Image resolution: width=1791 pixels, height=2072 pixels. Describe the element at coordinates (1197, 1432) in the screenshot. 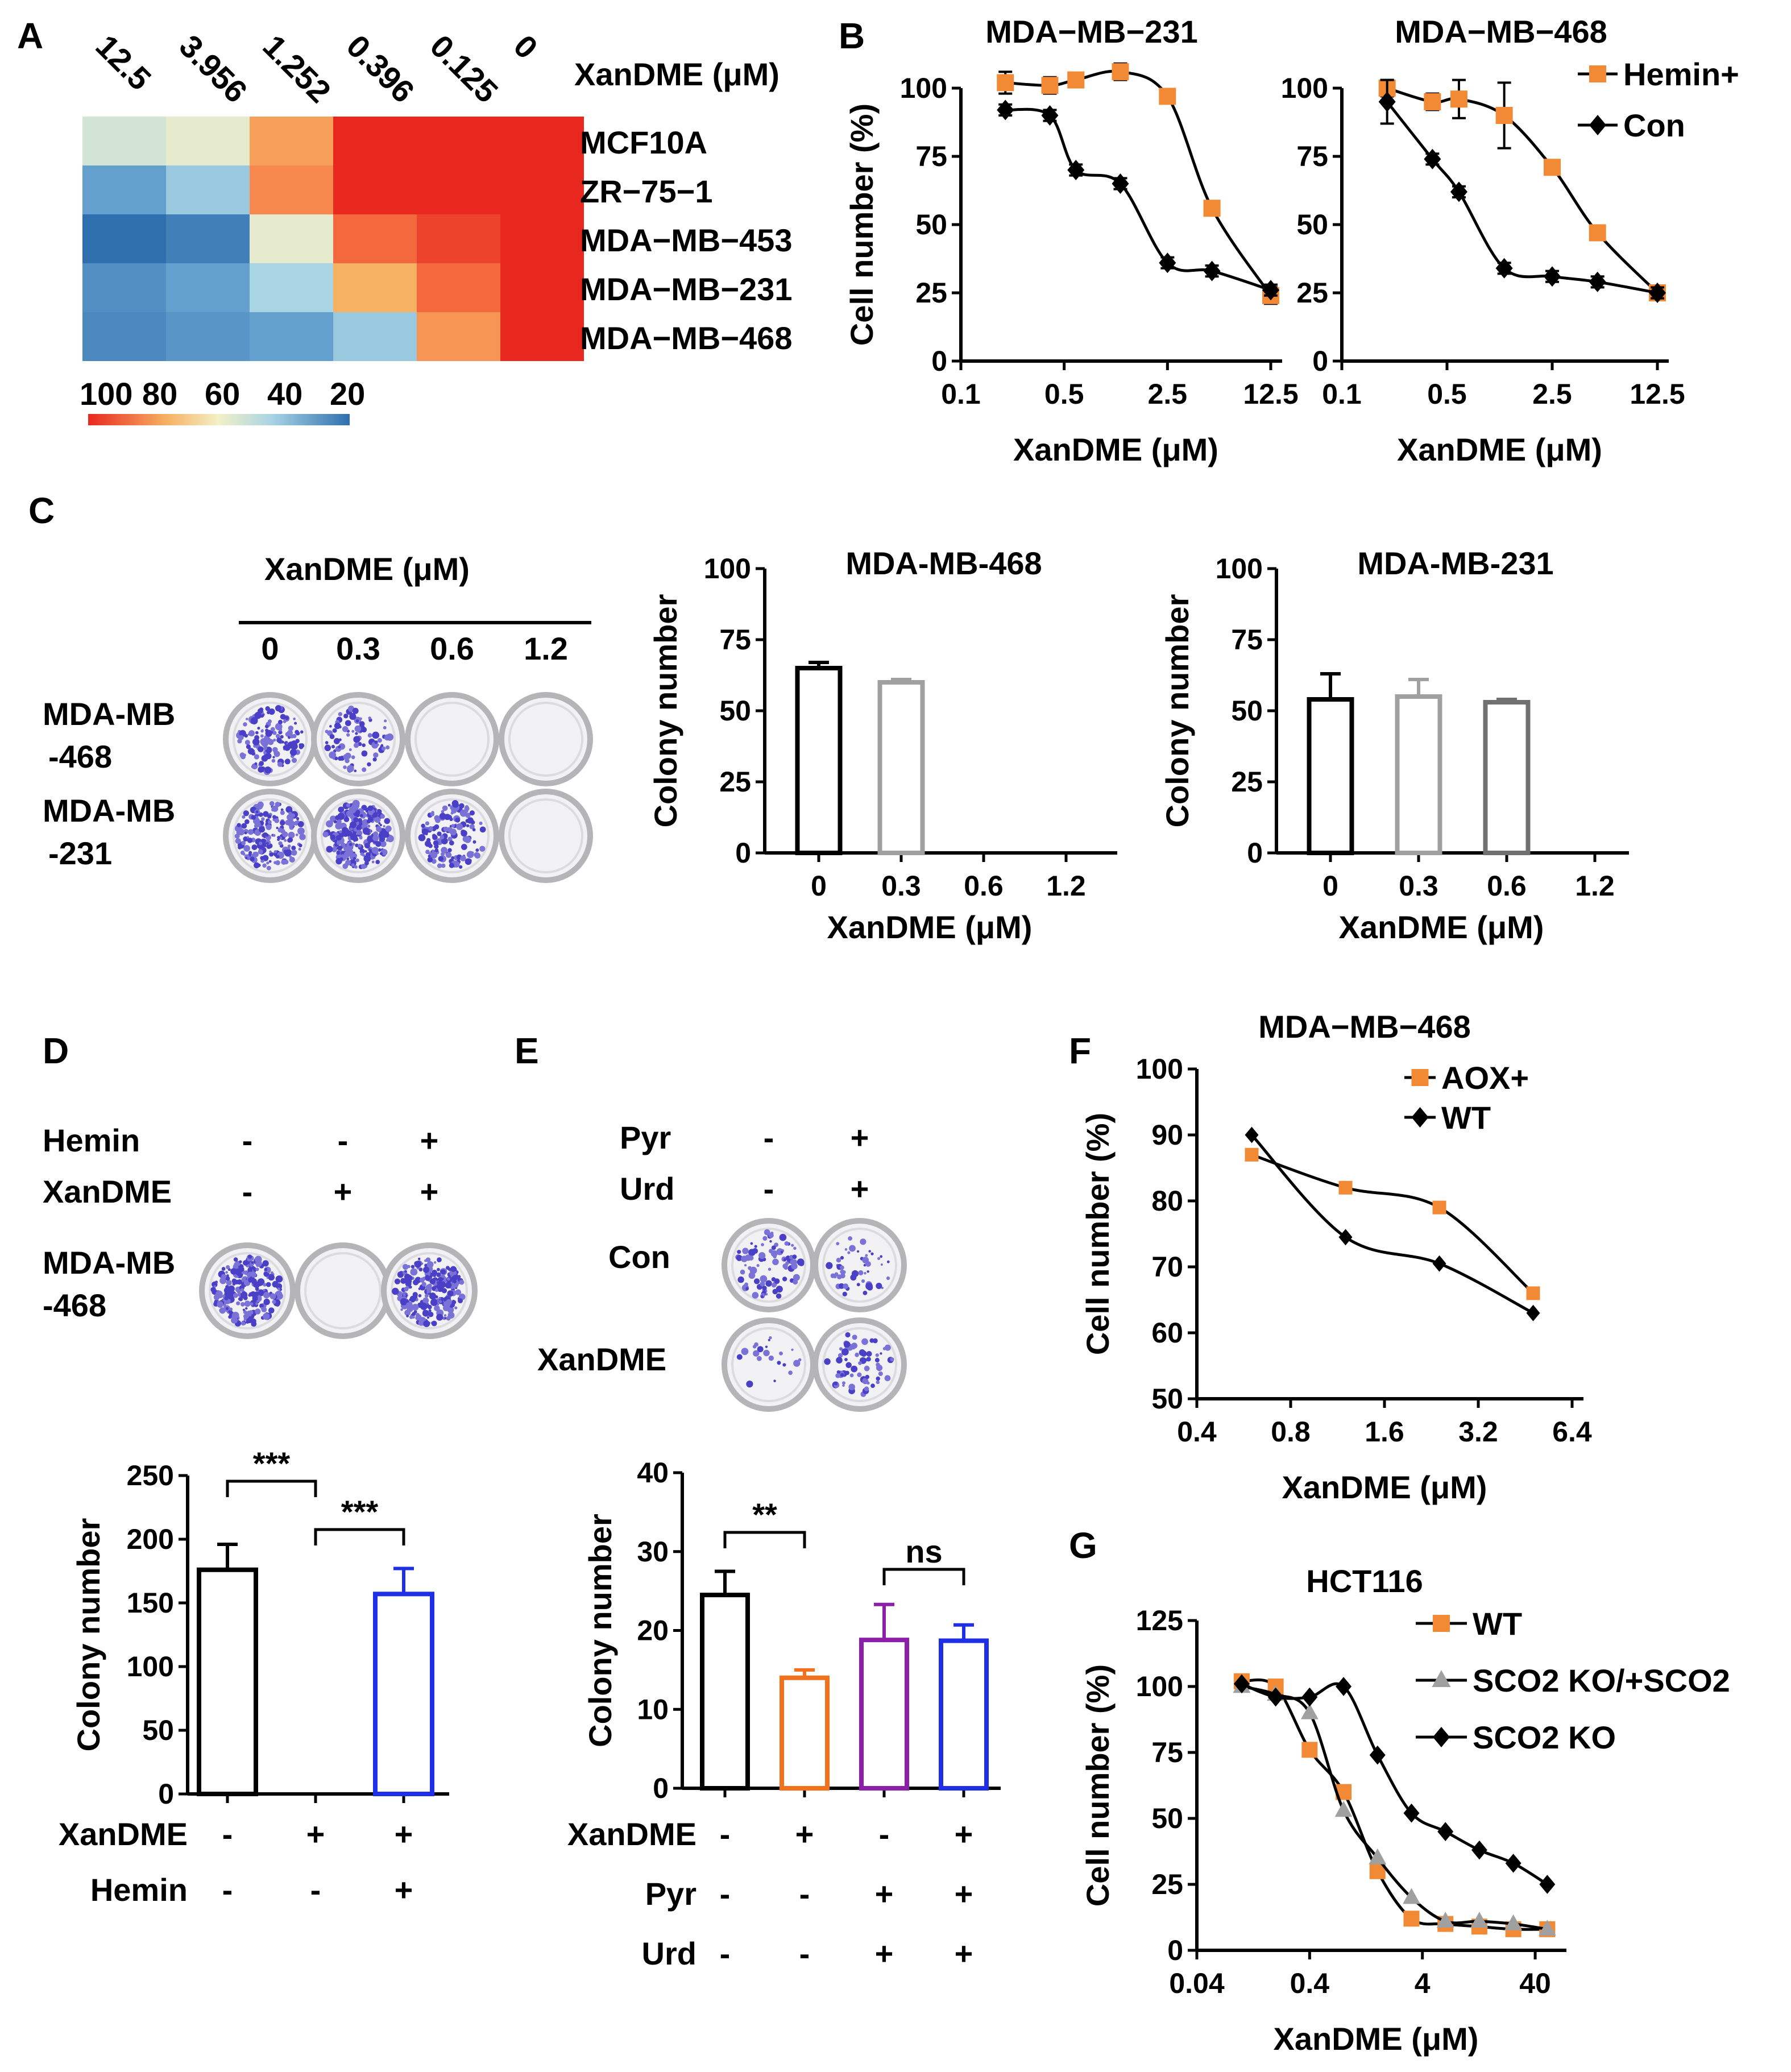

I see `x-tick-label: 0.4` at that location.